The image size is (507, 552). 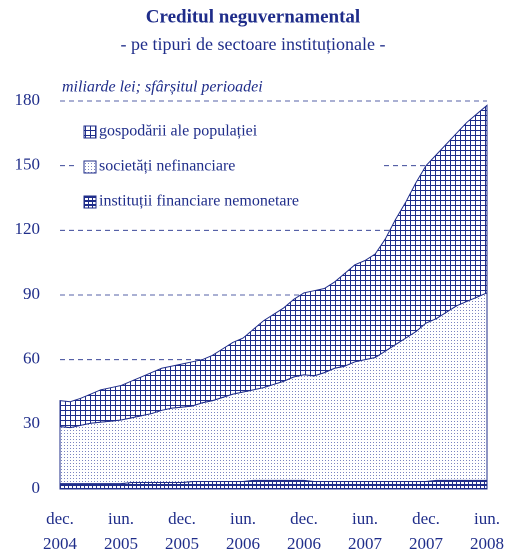 What do you see at coordinates (167, 166) in the screenshot?
I see `legend-label: societăți nefinanciare` at bounding box center [167, 166].